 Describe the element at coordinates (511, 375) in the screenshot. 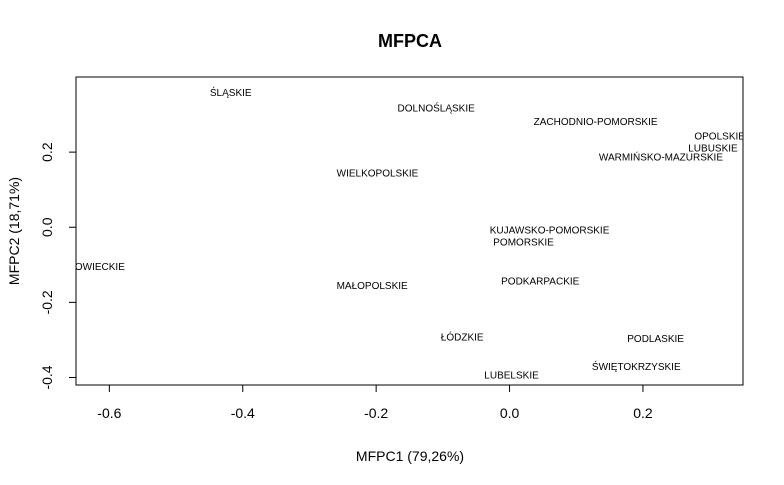

I see `point-label: LUBELSKIE` at that location.